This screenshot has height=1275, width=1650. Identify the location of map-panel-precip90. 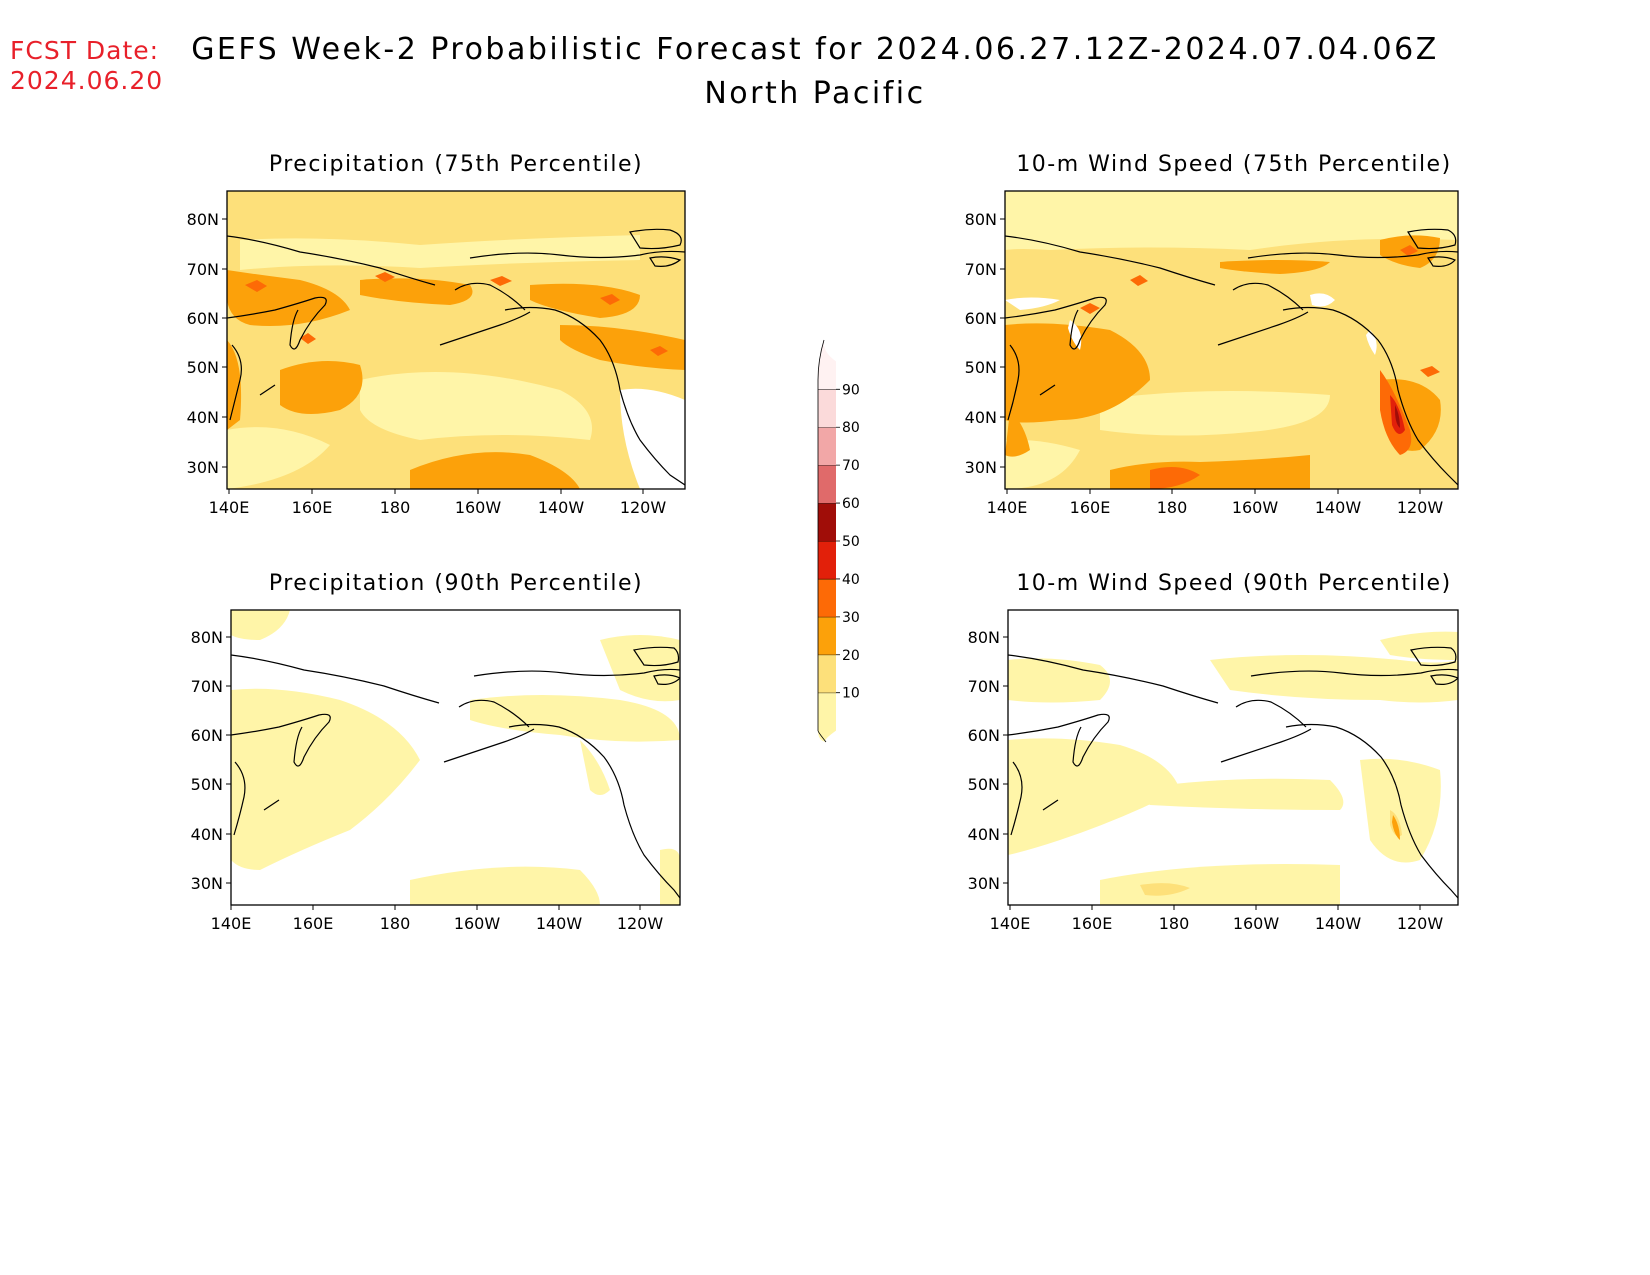
(455, 757).